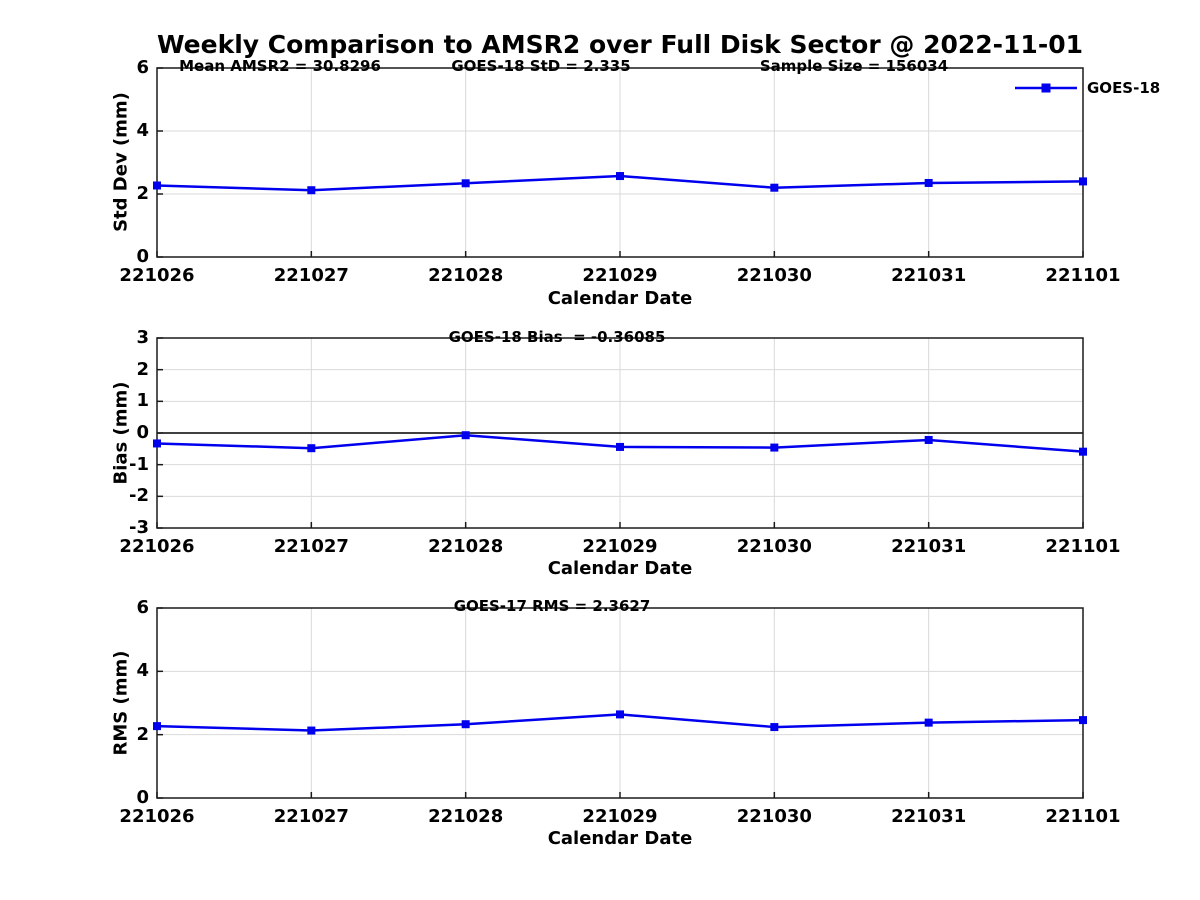 The width and height of the screenshot is (1200, 900). Describe the element at coordinates (142, 401) in the screenshot. I see `y-tick-label: 1` at that location.